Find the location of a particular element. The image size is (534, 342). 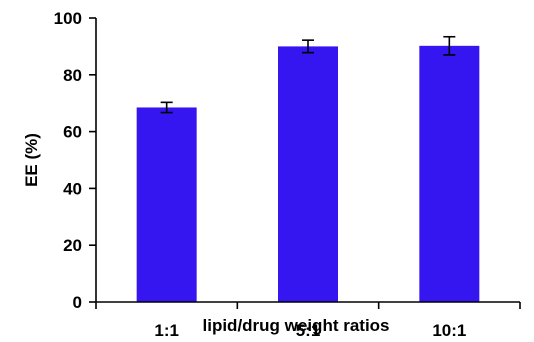

y-tick-label: 60 is located at coordinates (72, 132).